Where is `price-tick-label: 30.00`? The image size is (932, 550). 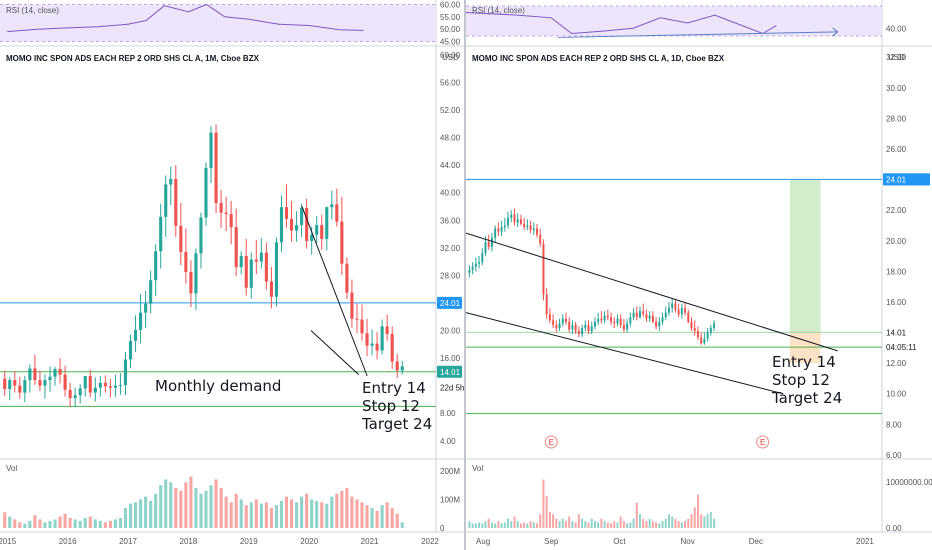
price-tick-label: 30.00 is located at coordinates (896, 88).